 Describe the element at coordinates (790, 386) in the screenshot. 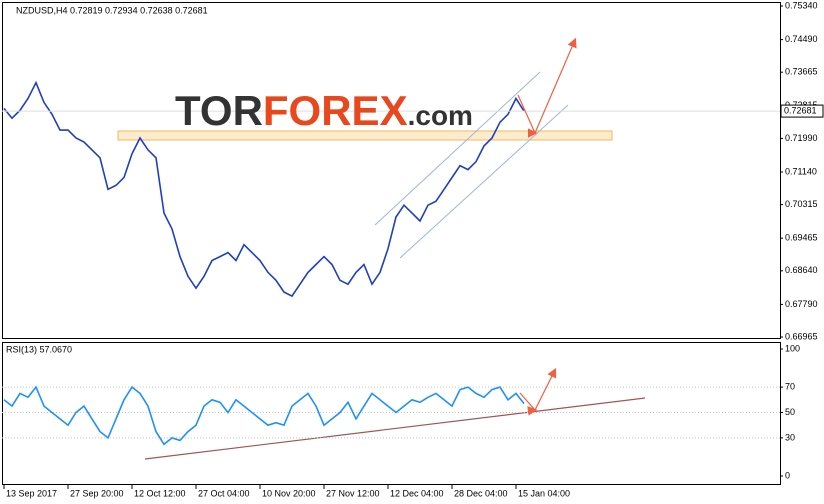

I see `y-tick-label: 70` at that location.